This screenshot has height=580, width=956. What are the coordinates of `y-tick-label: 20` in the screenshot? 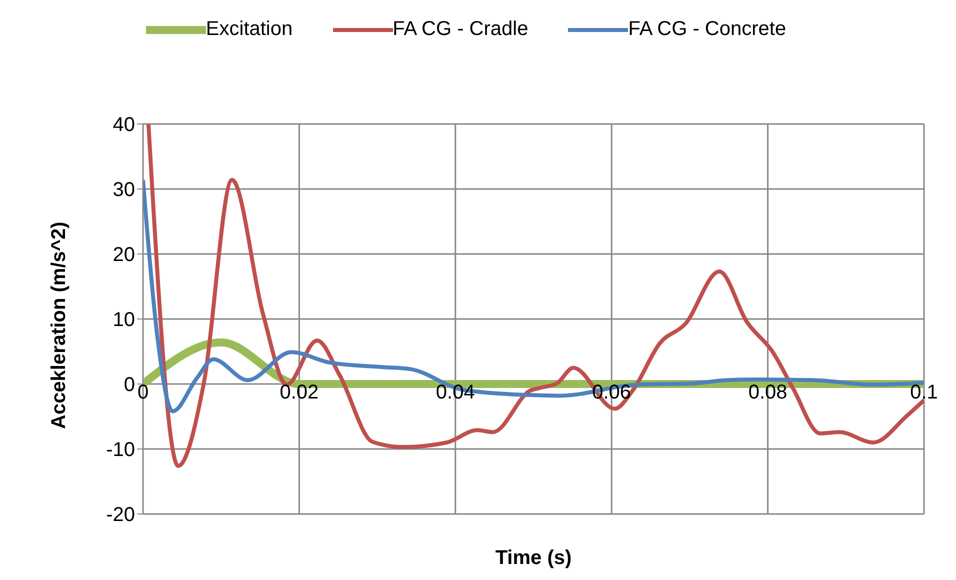 It's located at (123, 255).